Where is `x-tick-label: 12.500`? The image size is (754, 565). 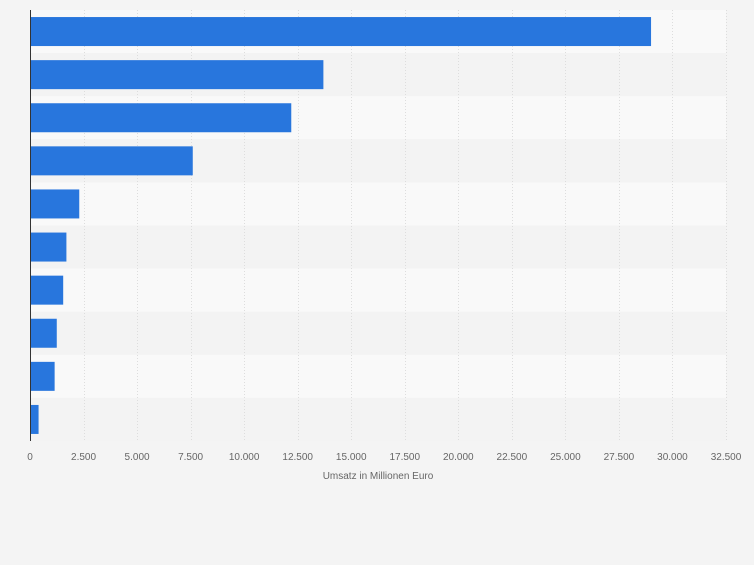 x-tick-label: 12.500 is located at coordinates (297, 457).